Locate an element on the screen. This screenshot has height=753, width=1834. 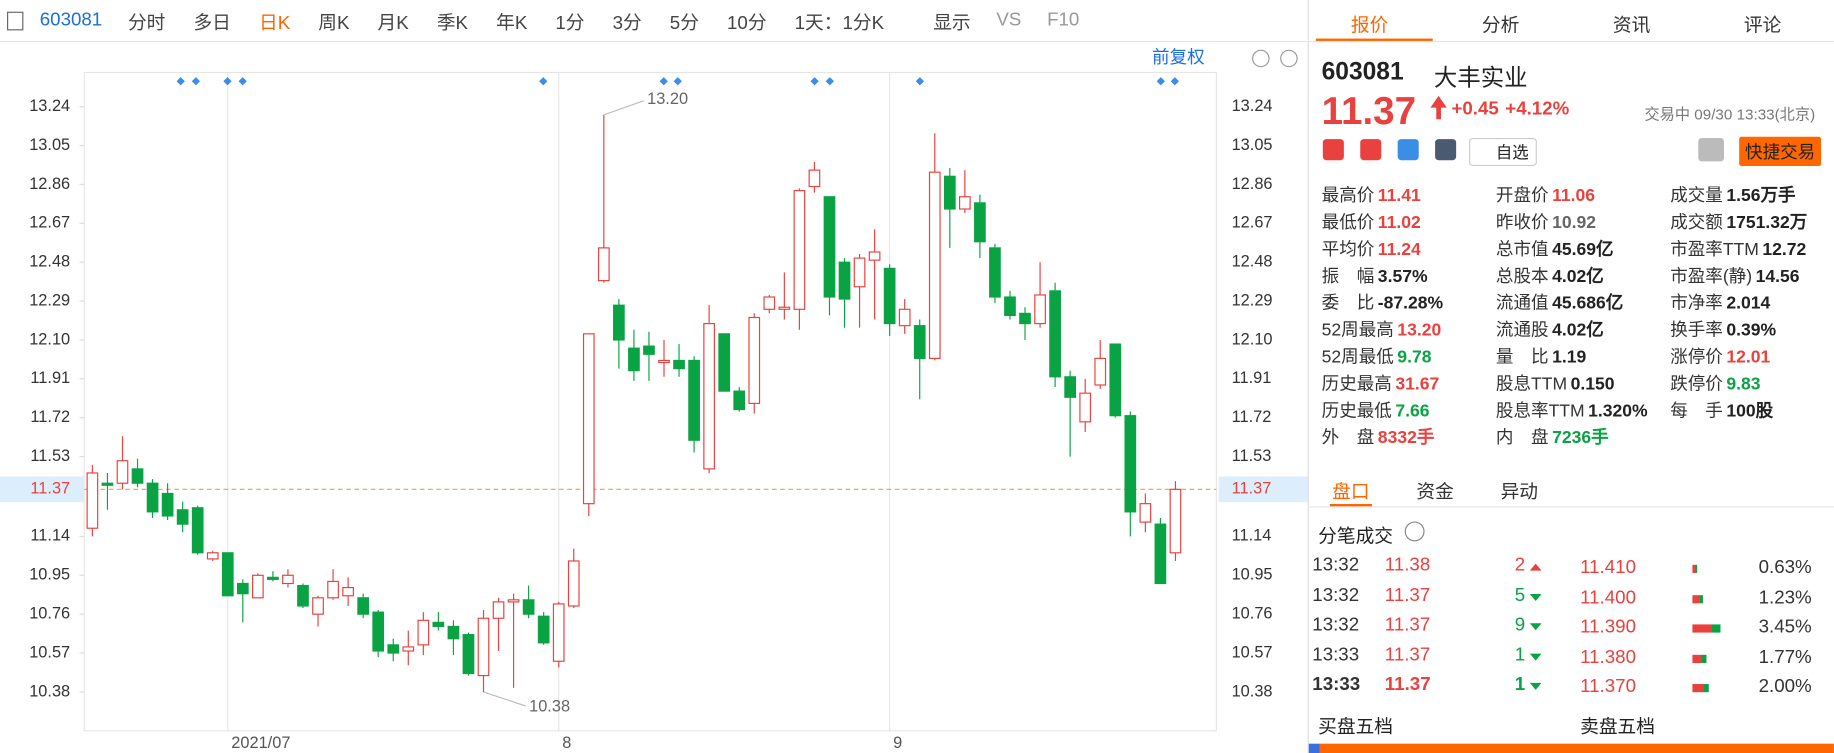
stat-label: 最高价 is located at coordinates (1348, 195).